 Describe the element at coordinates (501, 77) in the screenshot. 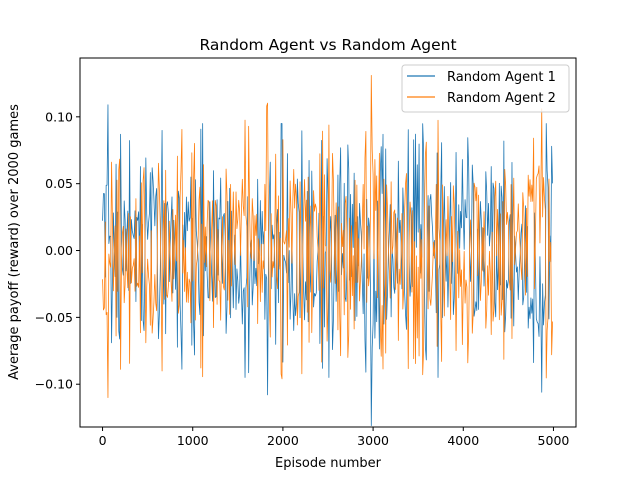

I see `legend-label-random-agent-1: Random Agent 1` at that location.